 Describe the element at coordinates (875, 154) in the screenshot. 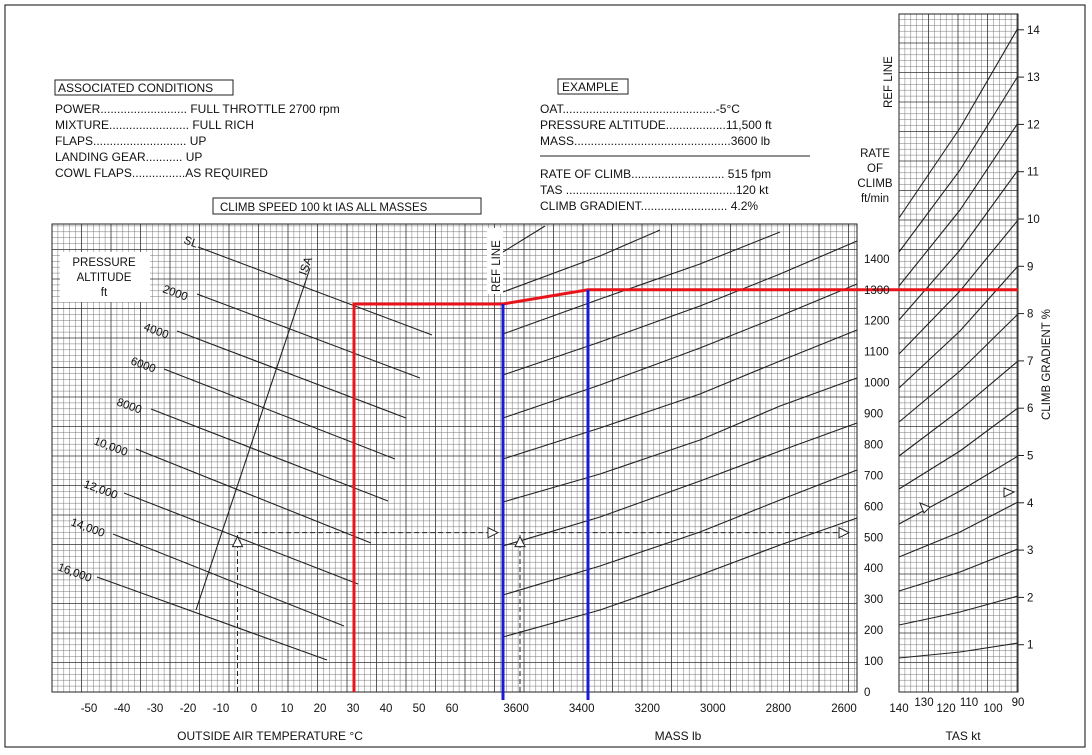

I see `rate-of-climb-label-1: RATE` at that location.